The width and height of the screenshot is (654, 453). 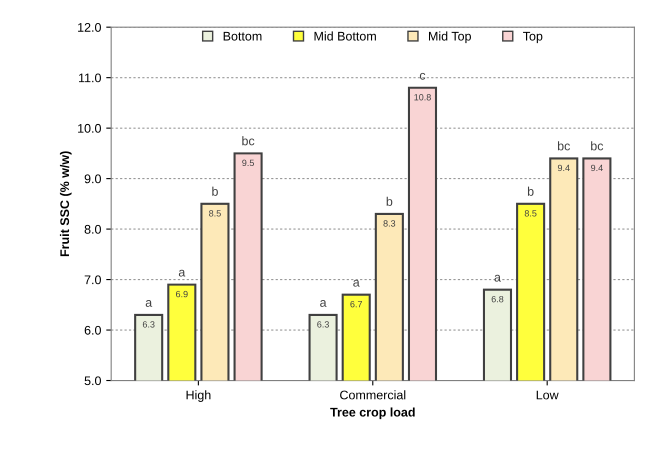 I want to click on data-label: 6.8, so click(x=498, y=299).